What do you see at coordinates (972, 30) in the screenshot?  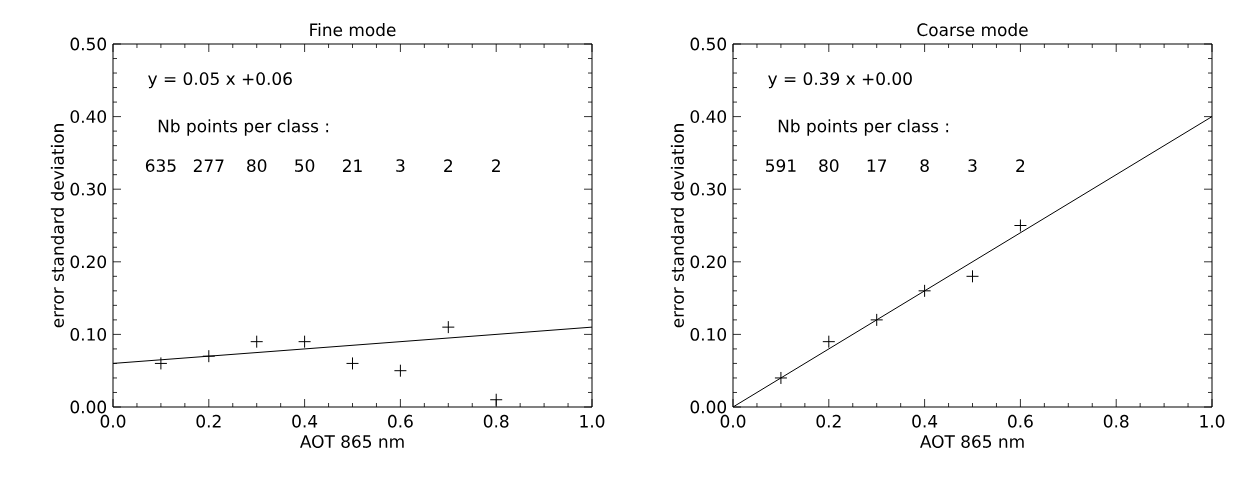 I see `chart-title: Coarse mode` at bounding box center [972, 30].